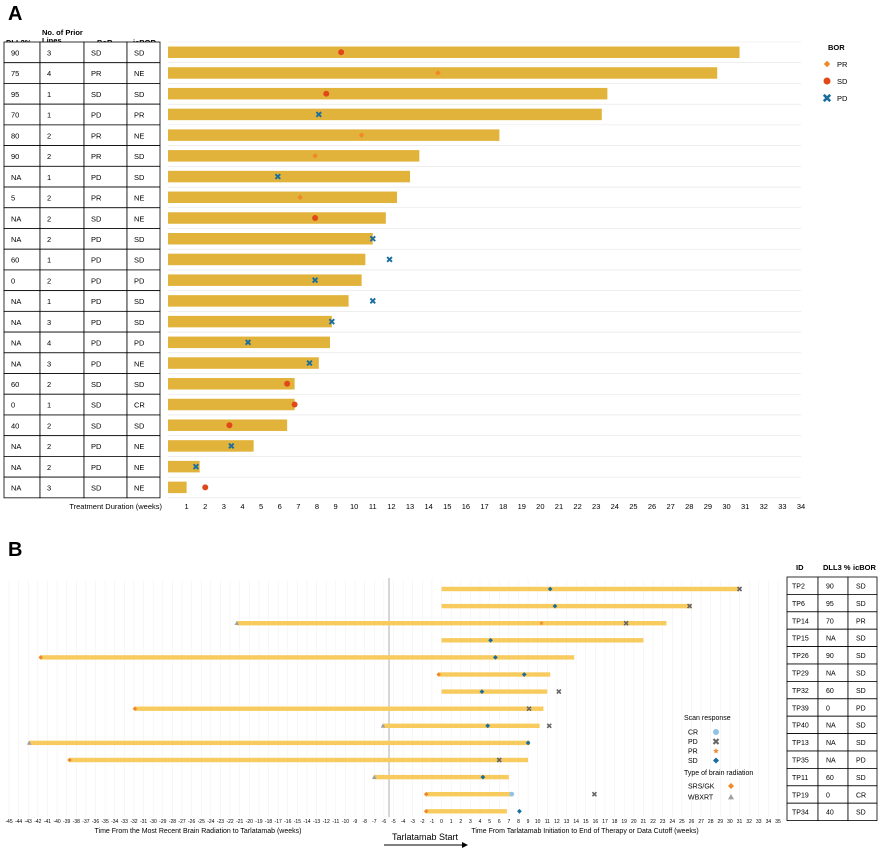  I want to click on x-tick-label: -39, so click(66, 822).